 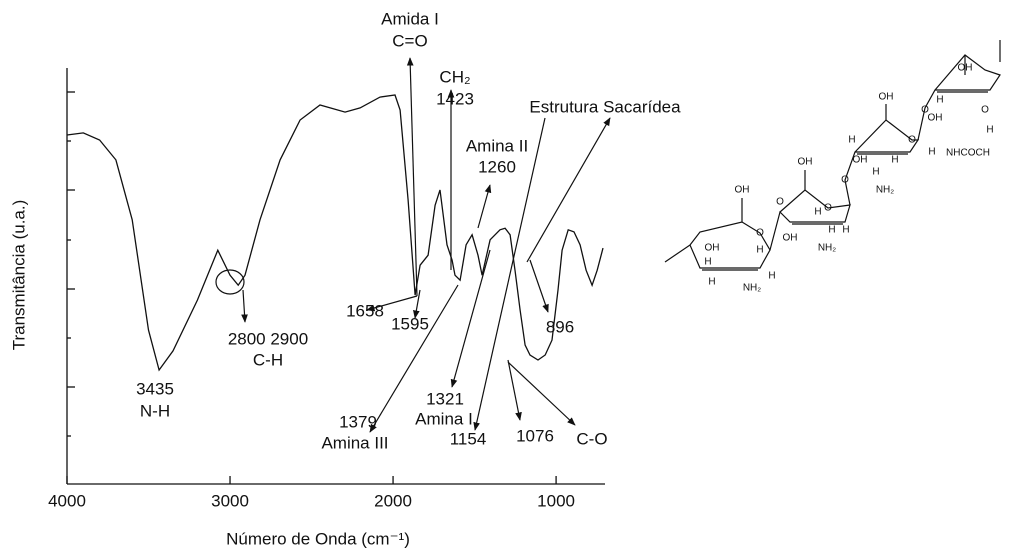 I want to click on annotation: C-H, so click(x=268, y=359).